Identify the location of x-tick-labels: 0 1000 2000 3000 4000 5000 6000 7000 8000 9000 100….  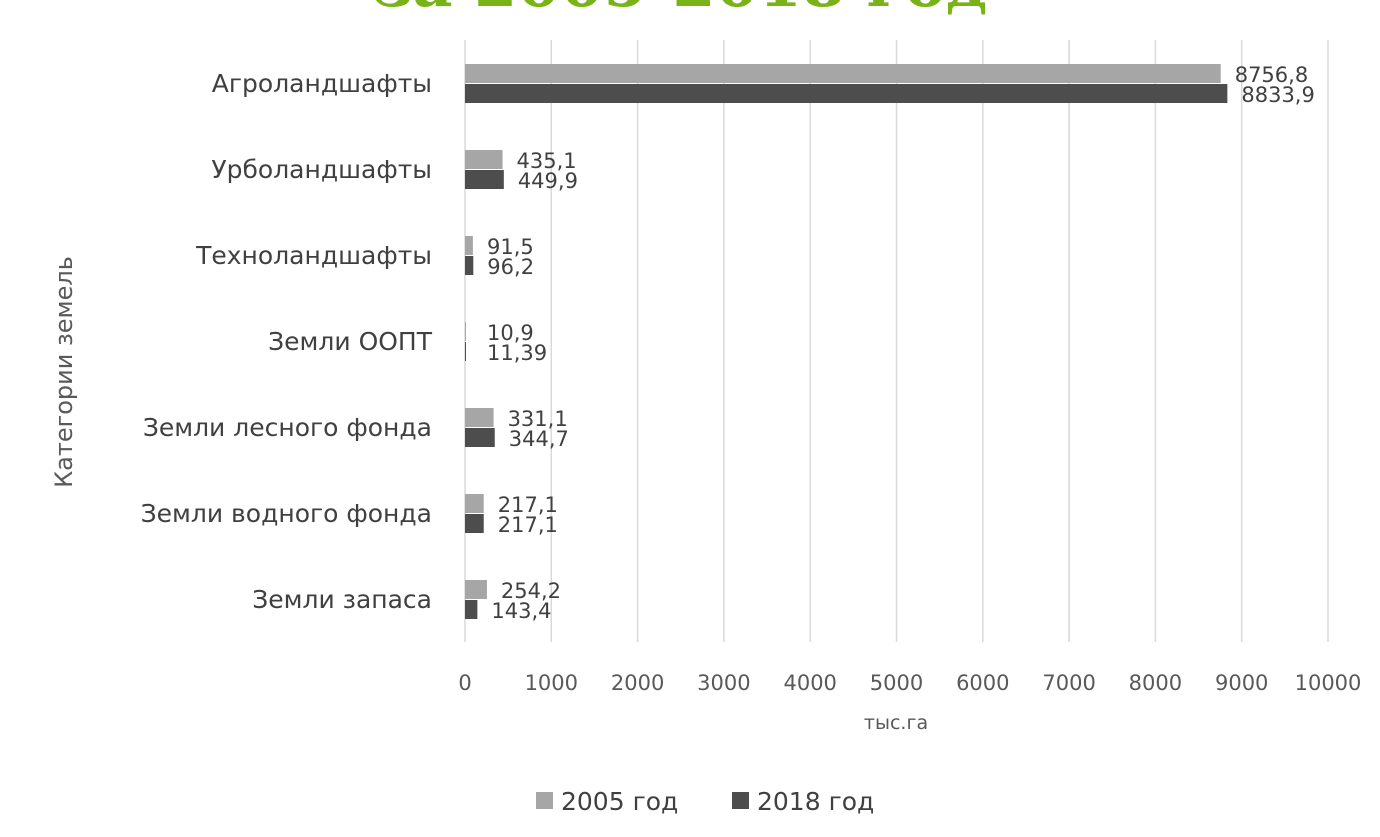
(909, 683).